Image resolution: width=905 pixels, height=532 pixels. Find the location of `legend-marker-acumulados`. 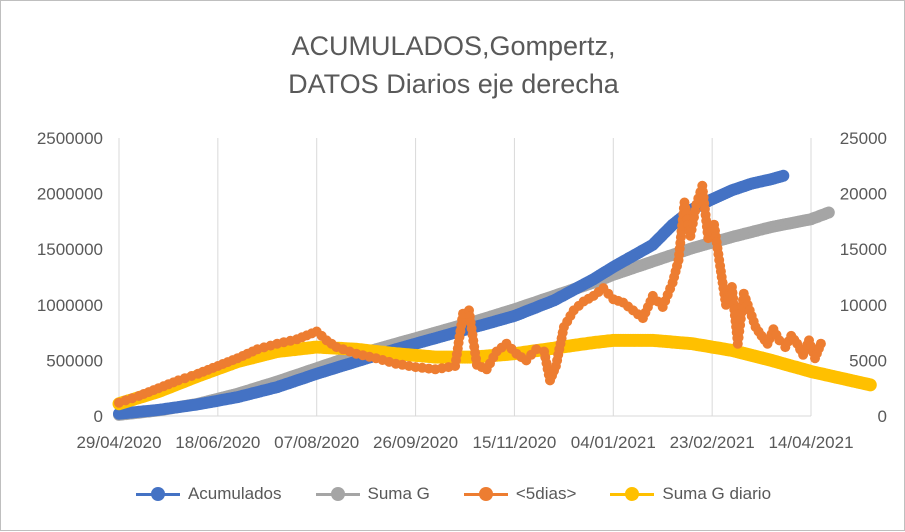

legend-marker-acumulados is located at coordinates (157, 494).